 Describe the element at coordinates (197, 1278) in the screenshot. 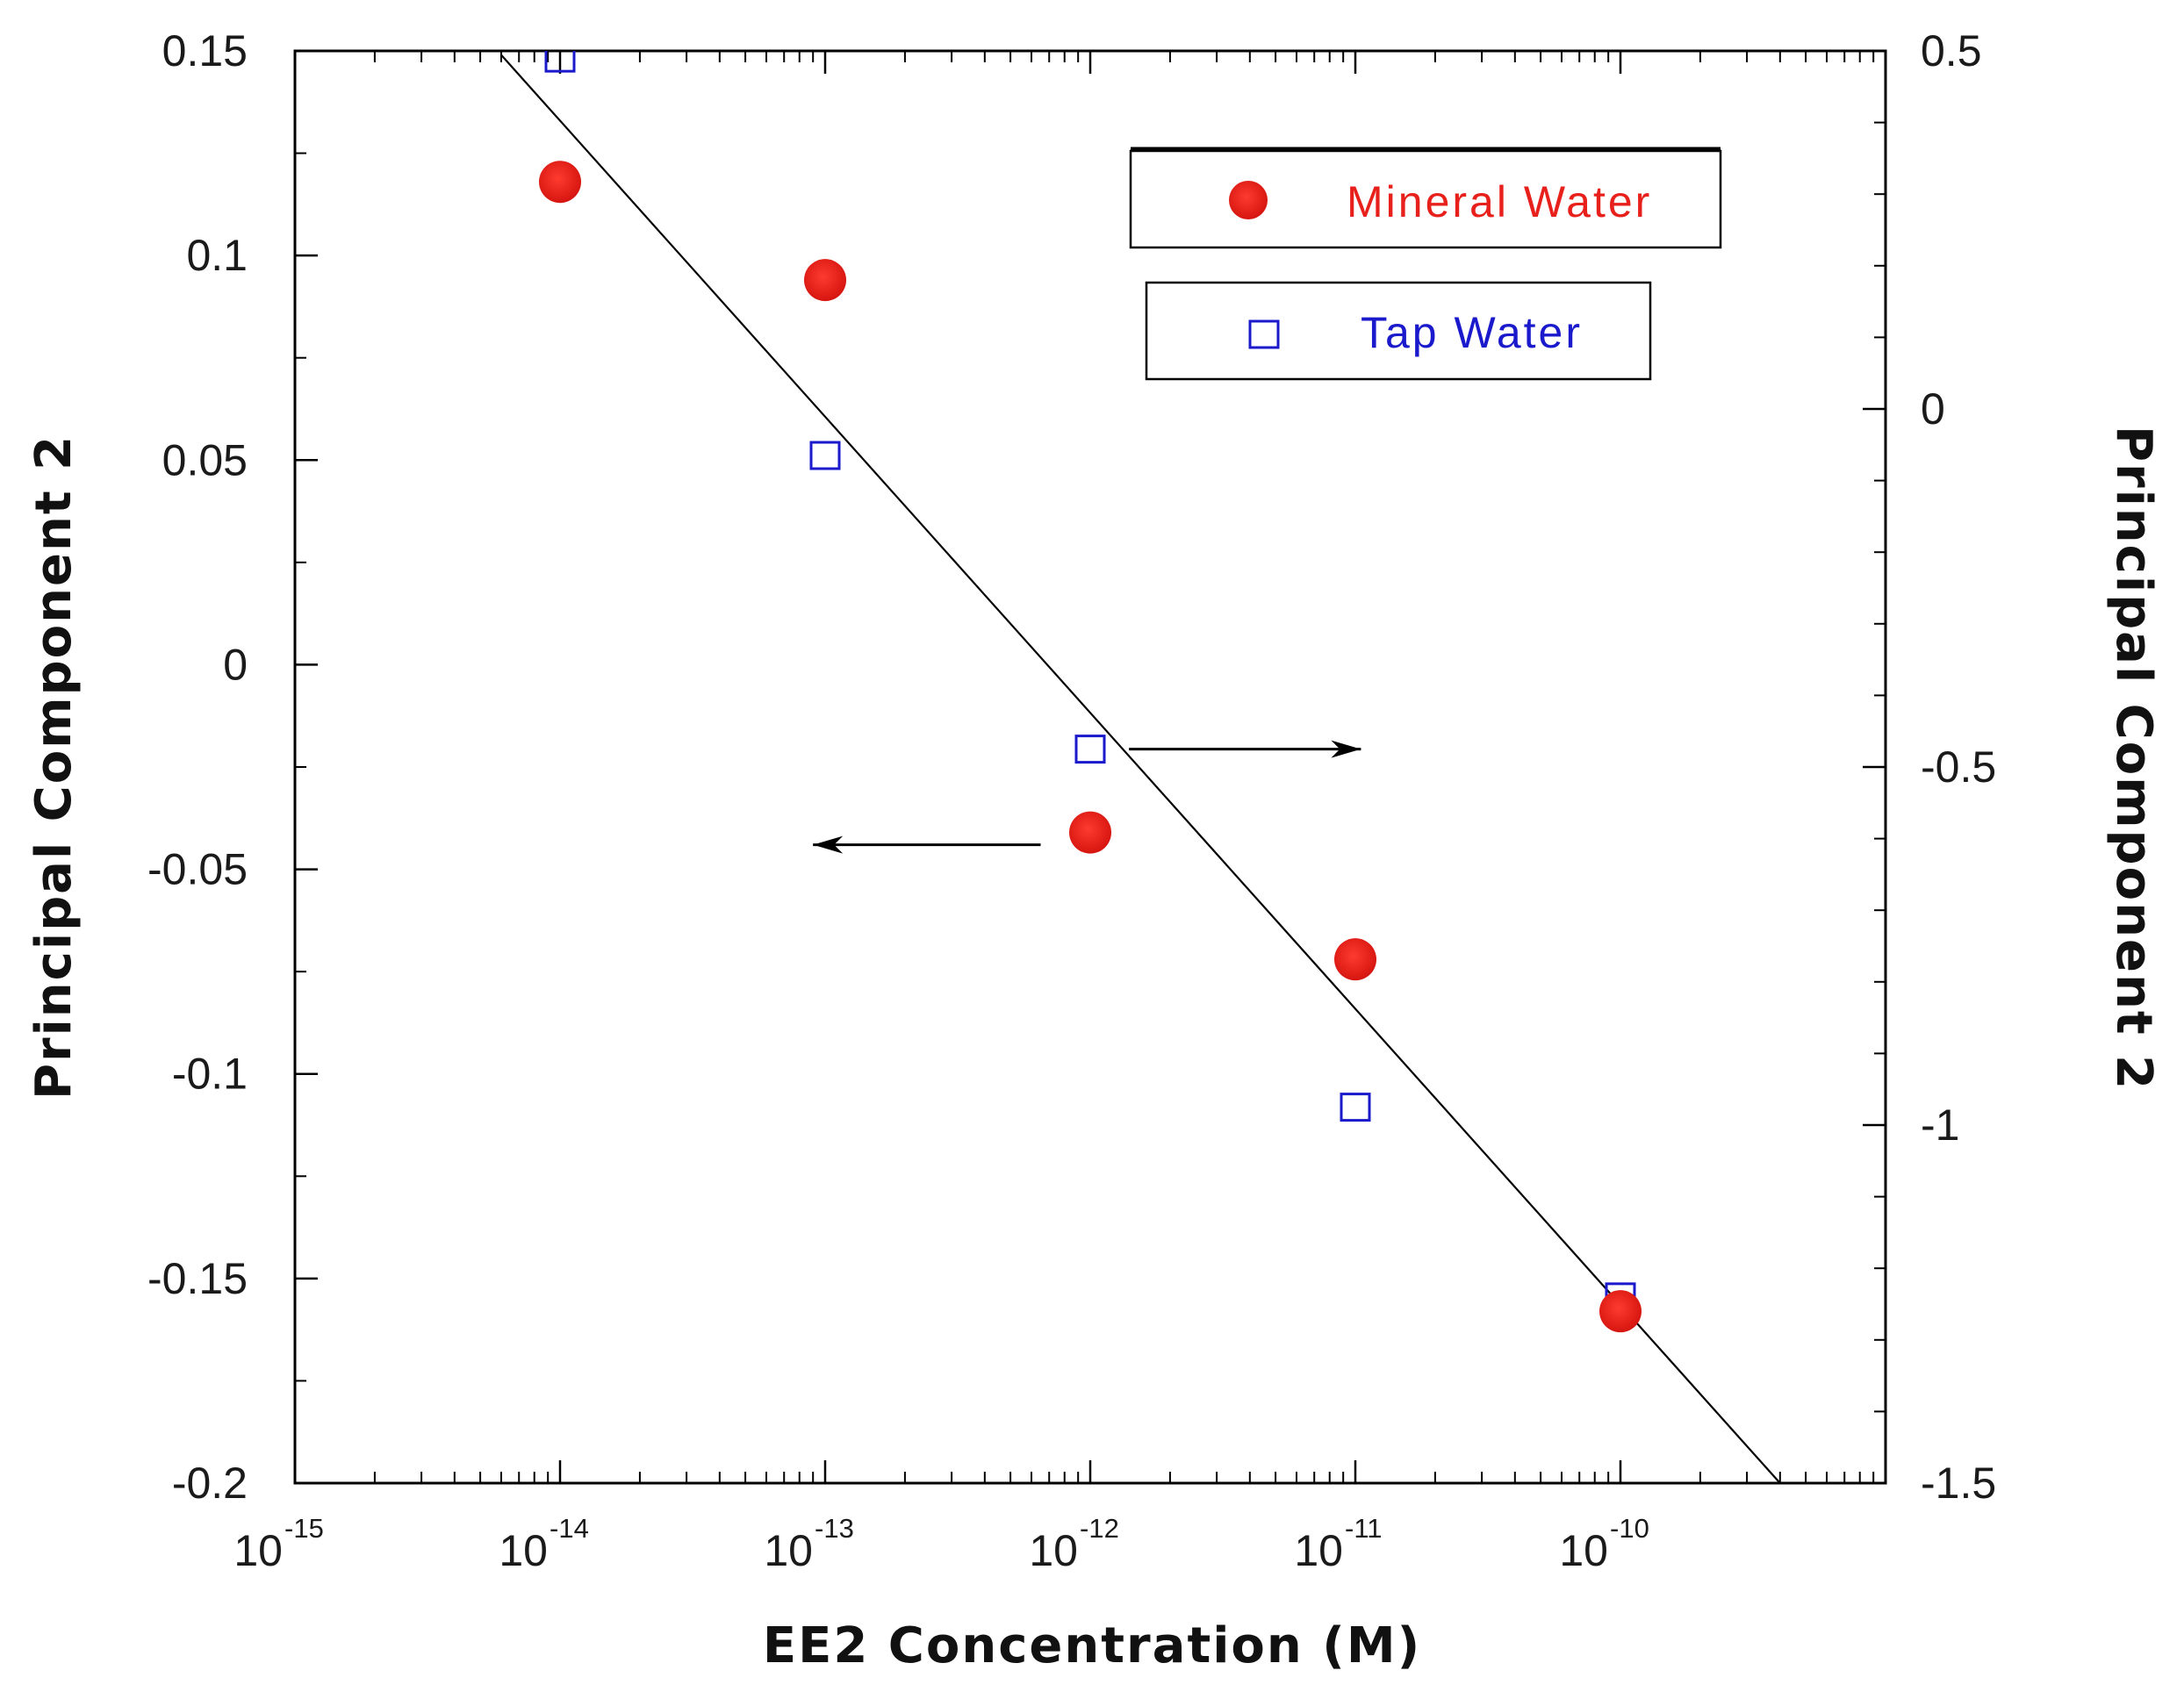

I see `y-left-tick-label: -0.15` at that location.